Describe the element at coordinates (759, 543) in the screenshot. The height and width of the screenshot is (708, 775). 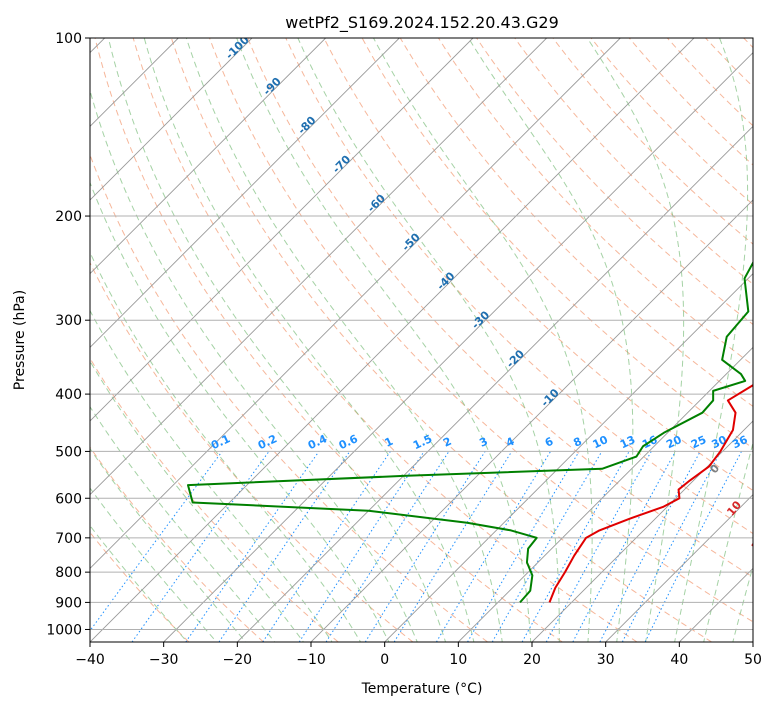
I see `moist-adiabat-label: 20` at that location.